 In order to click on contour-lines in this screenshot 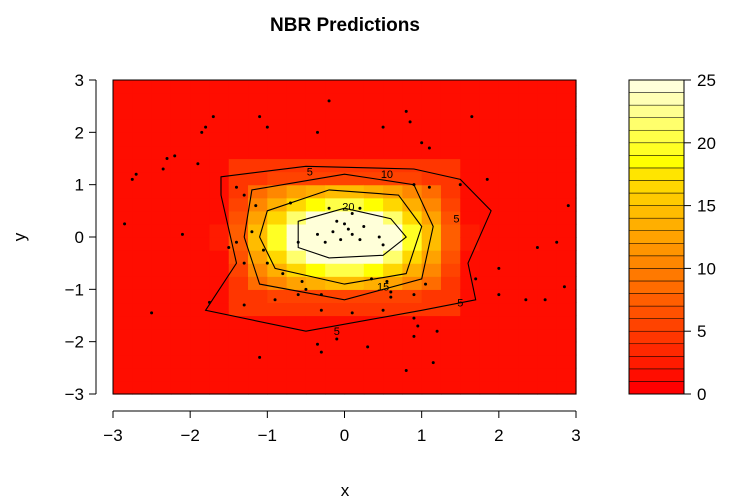, I will do `click(348, 248)`.